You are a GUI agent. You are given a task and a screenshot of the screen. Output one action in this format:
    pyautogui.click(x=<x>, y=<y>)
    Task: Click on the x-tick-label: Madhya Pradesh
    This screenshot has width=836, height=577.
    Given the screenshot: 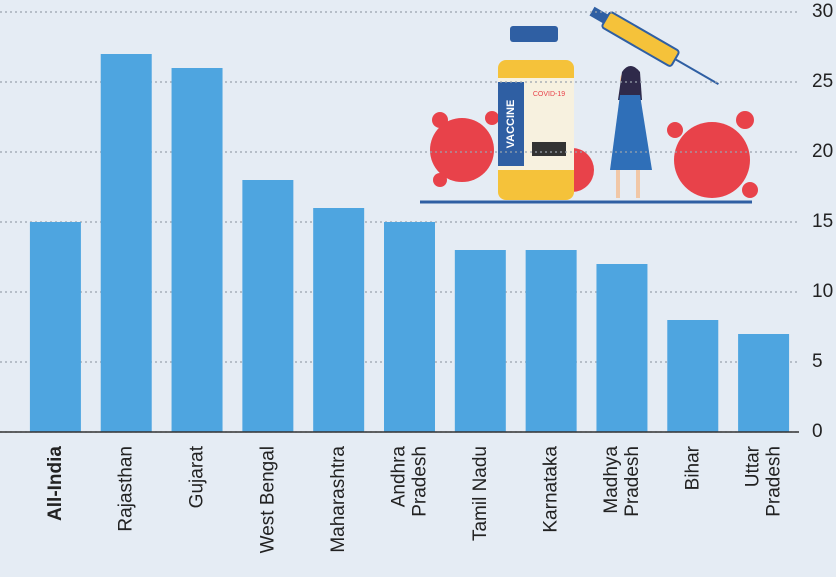 What is the action you would take?
    pyautogui.click(x=621, y=481)
    